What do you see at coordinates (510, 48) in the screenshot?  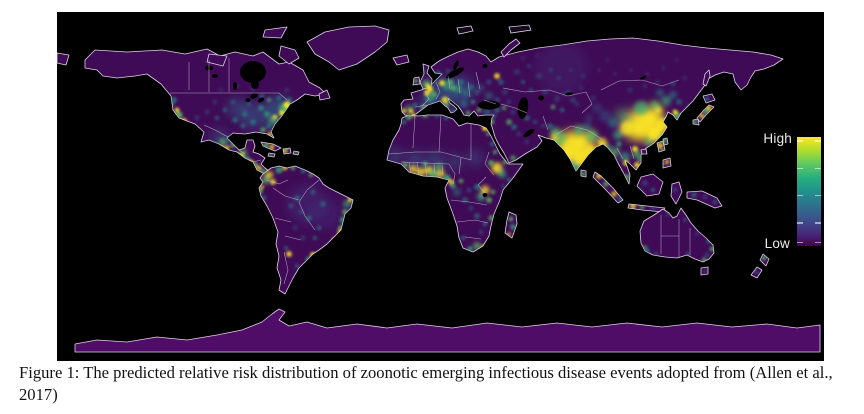 I see `novaya-zemlya` at bounding box center [510, 48].